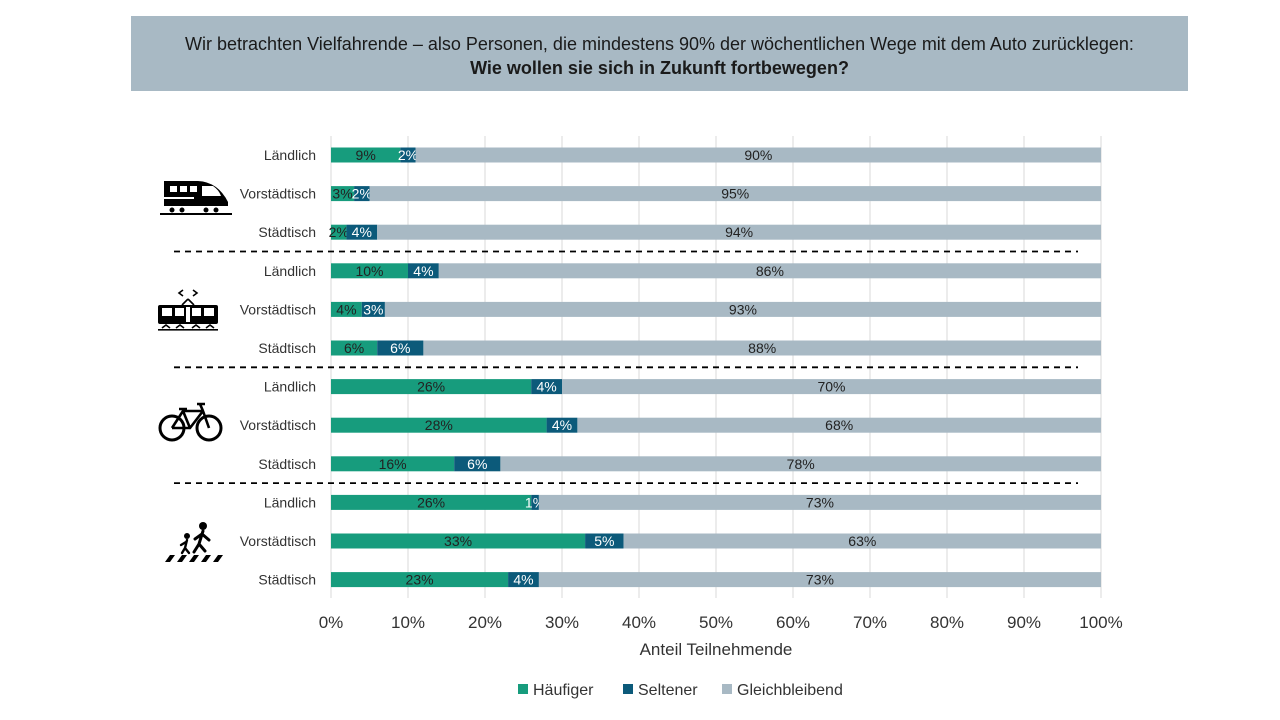 The width and height of the screenshot is (1280, 720). I want to click on data-label: 90%, so click(758, 155).